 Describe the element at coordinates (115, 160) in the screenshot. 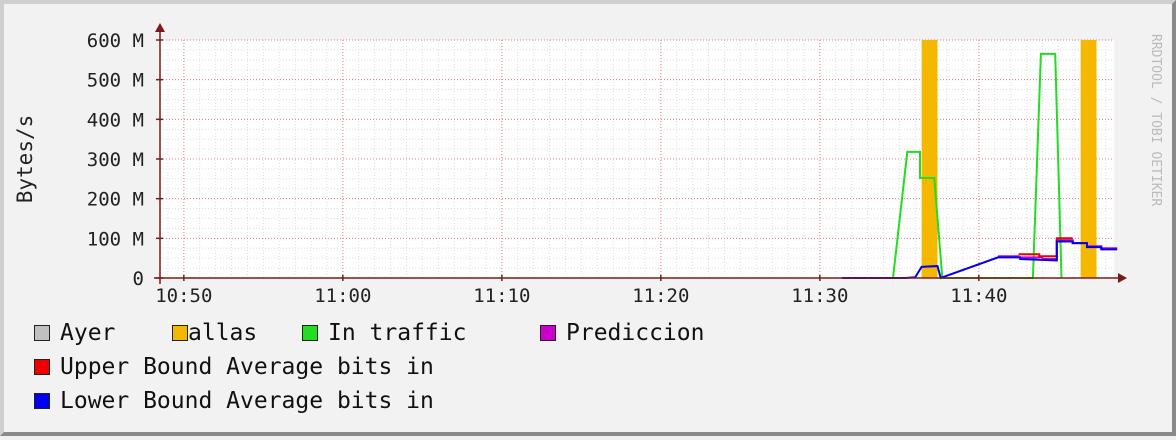

I see `y-tick-label: 300 M` at that location.